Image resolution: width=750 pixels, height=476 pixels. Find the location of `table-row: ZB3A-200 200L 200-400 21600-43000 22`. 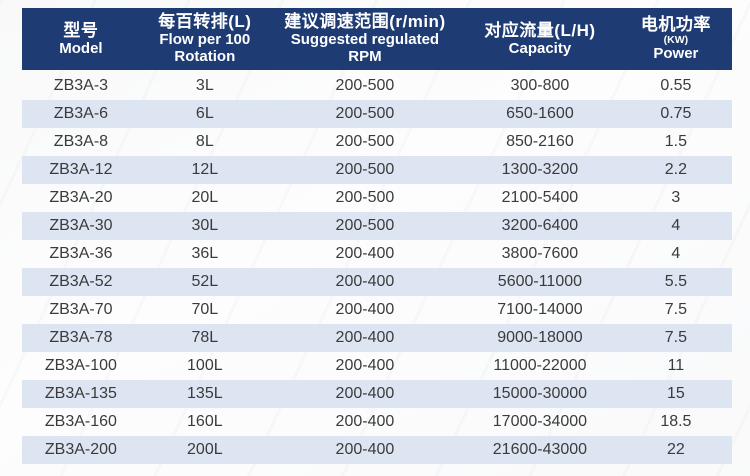

table-row: ZB3A-200 200L 200-400 21600-43000 22 is located at coordinates (377, 450).